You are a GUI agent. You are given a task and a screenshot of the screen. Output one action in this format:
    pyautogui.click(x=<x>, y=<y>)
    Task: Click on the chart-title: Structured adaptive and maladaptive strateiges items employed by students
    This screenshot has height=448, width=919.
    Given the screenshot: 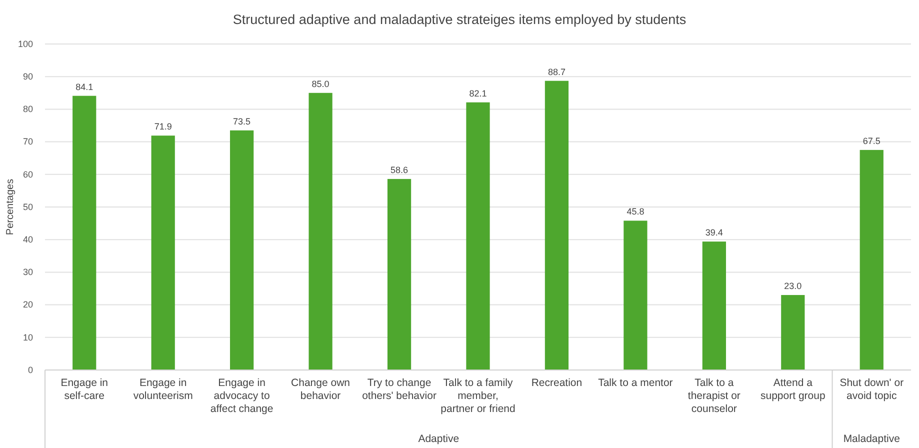 What is the action you would take?
    pyautogui.click(x=459, y=19)
    